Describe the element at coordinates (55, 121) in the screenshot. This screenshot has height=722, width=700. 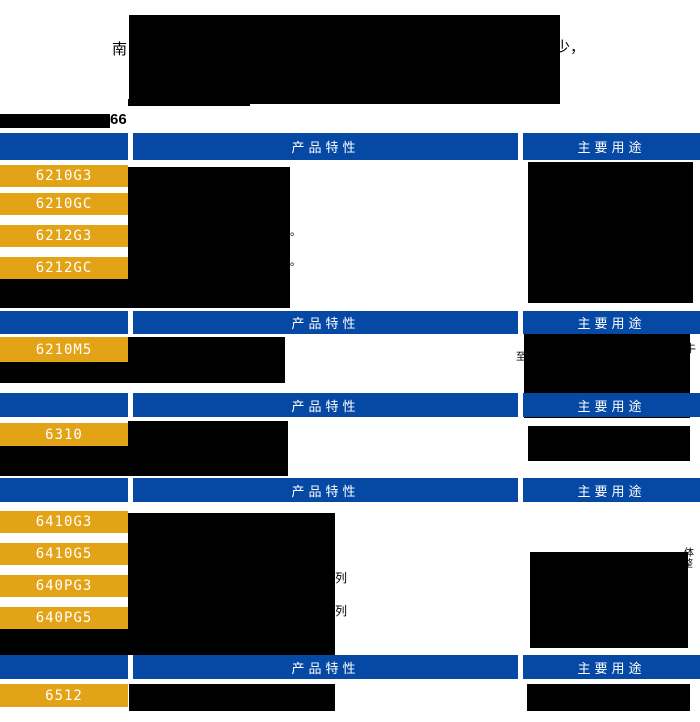
I see `redacted-caption-bar` at that location.